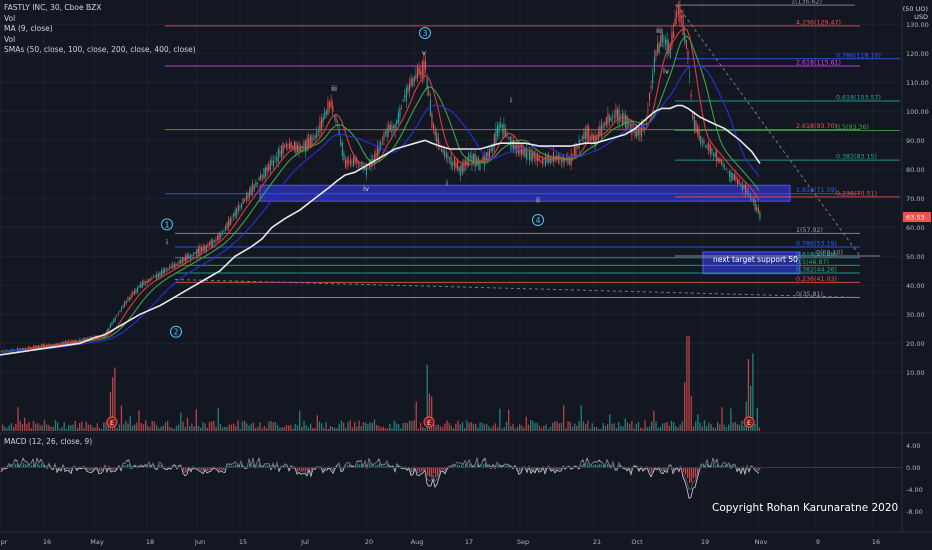 The image size is (932, 550). What do you see at coordinates (199, 542) in the screenshot?
I see `time-tick-label: Jun` at bounding box center [199, 542].